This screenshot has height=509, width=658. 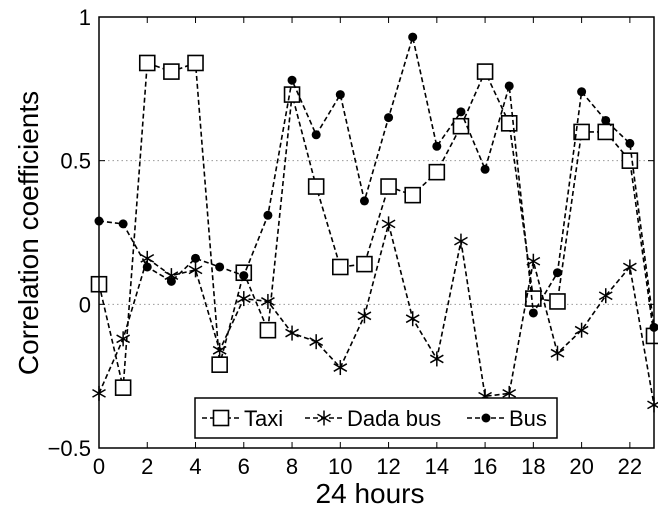 What do you see at coordinates (85, 304) in the screenshot?
I see `y-tick-label: 0` at bounding box center [85, 304].